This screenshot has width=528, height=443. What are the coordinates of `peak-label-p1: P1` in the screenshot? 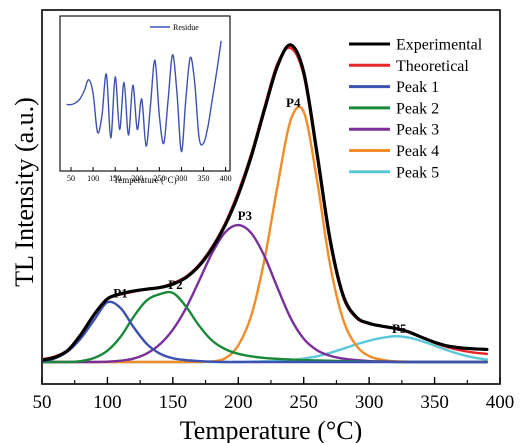 It's located at (120, 293).